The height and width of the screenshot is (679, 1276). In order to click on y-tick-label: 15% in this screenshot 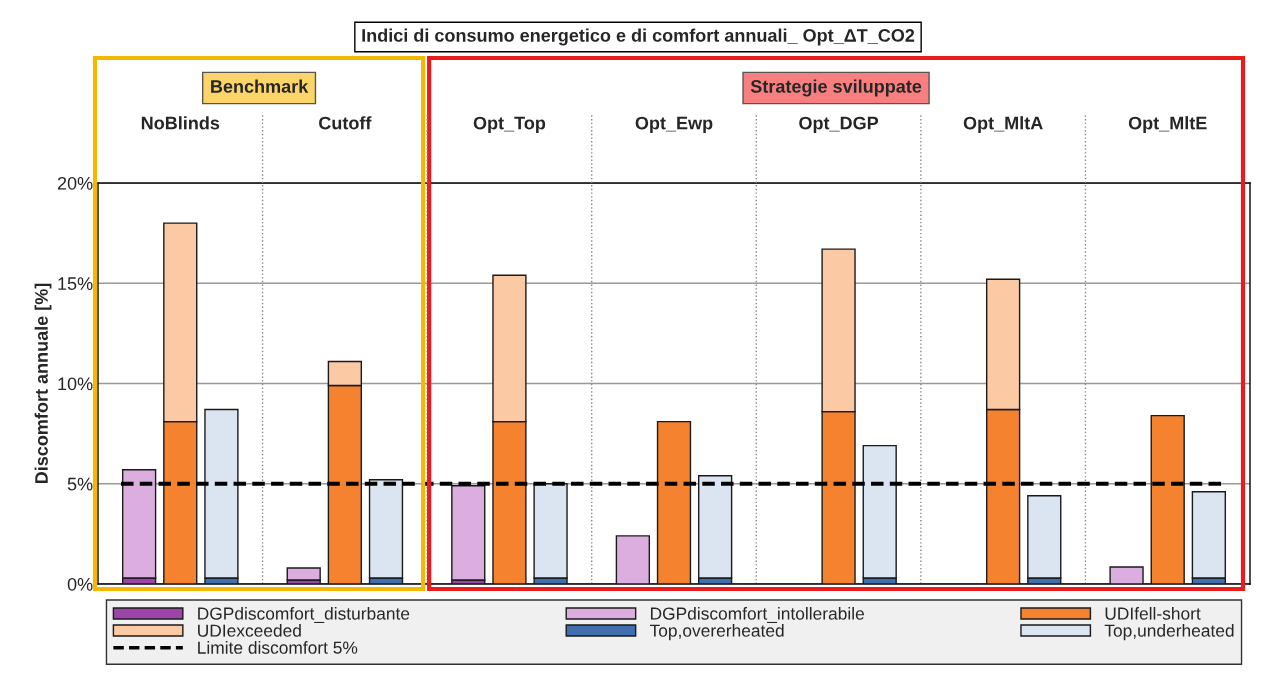, I will do `click(75, 283)`.